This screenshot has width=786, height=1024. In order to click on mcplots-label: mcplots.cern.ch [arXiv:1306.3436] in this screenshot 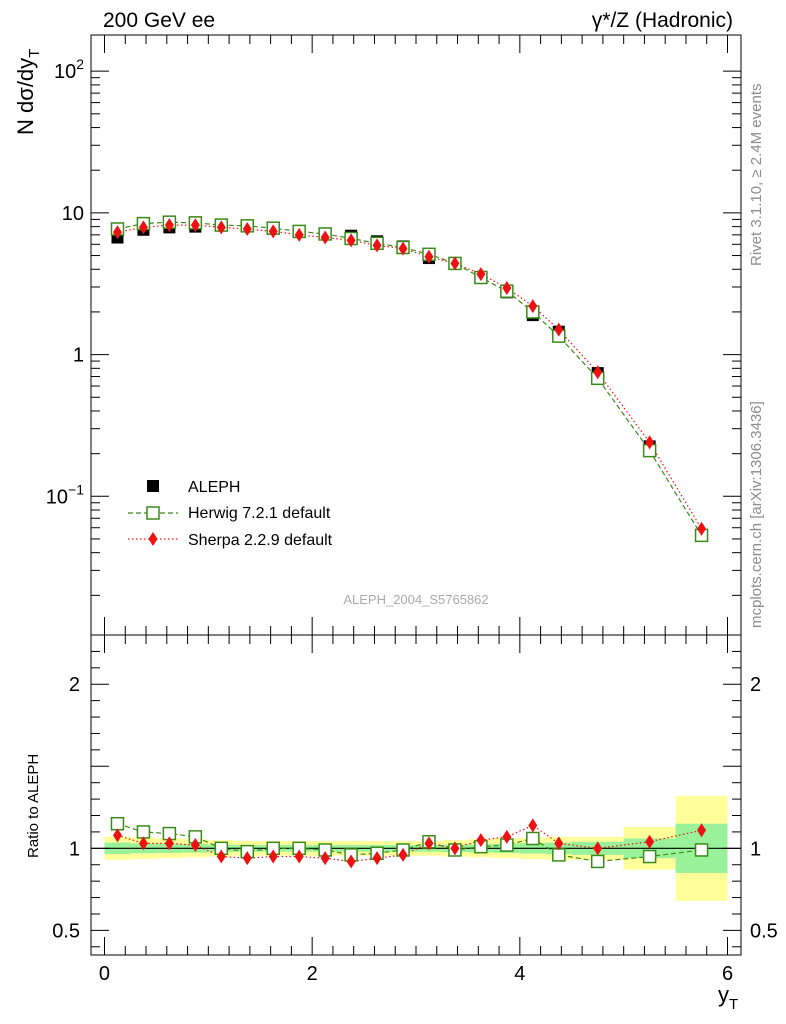, I will do `click(756, 514)`.